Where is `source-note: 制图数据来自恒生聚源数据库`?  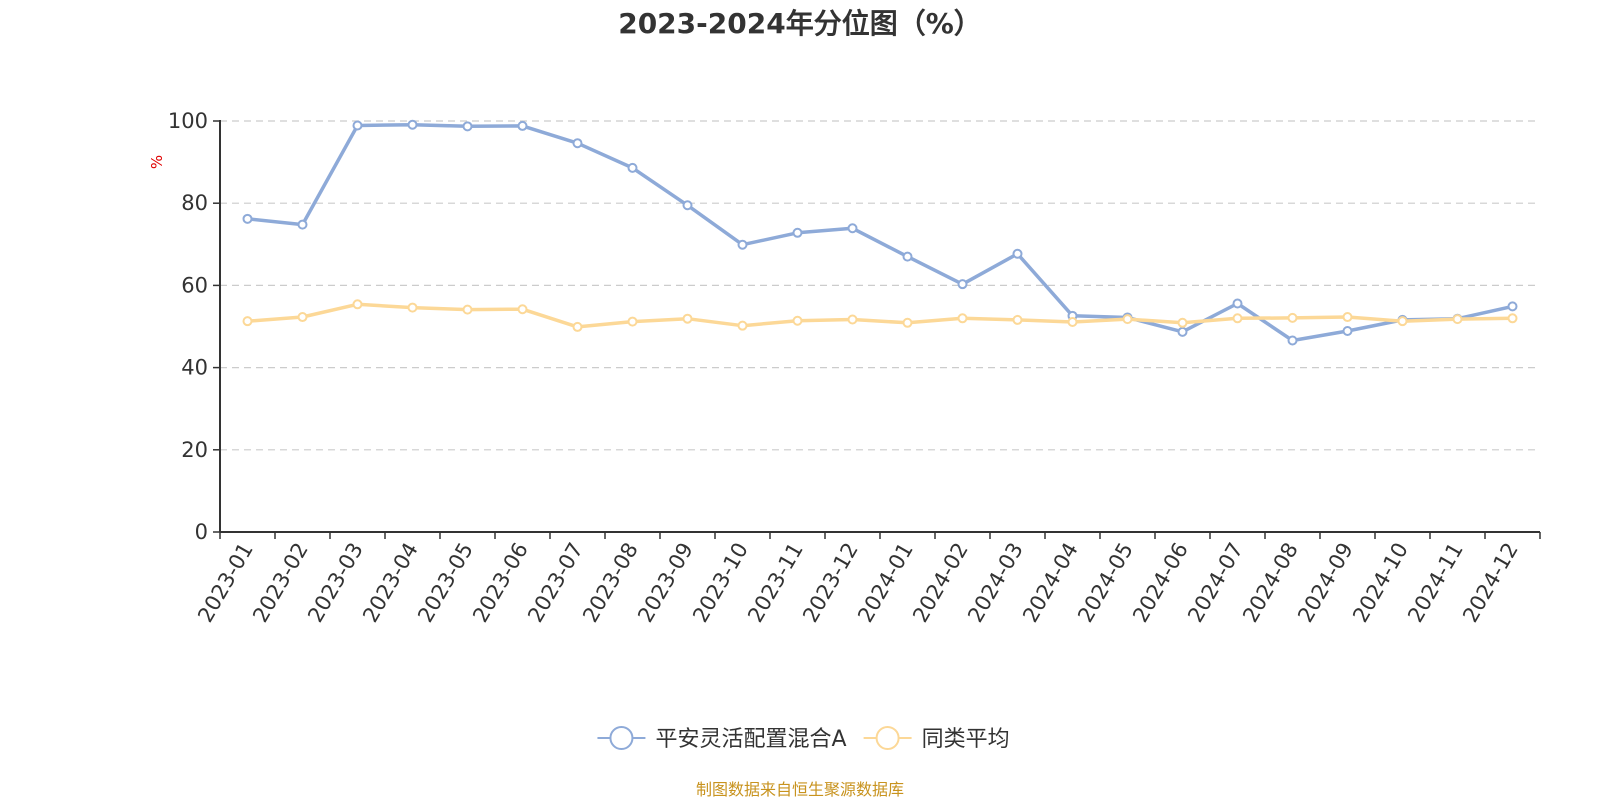 source-note: 制图数据来自恒生聚源数据库 is located at coordinates (800, 789).